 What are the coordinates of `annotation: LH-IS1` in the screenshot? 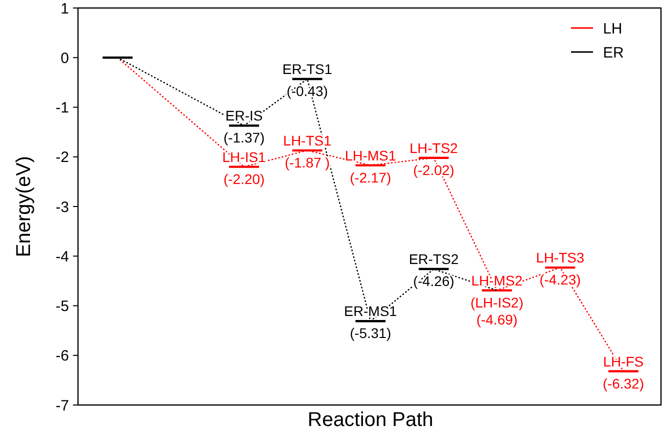 It's located at (244, 156).